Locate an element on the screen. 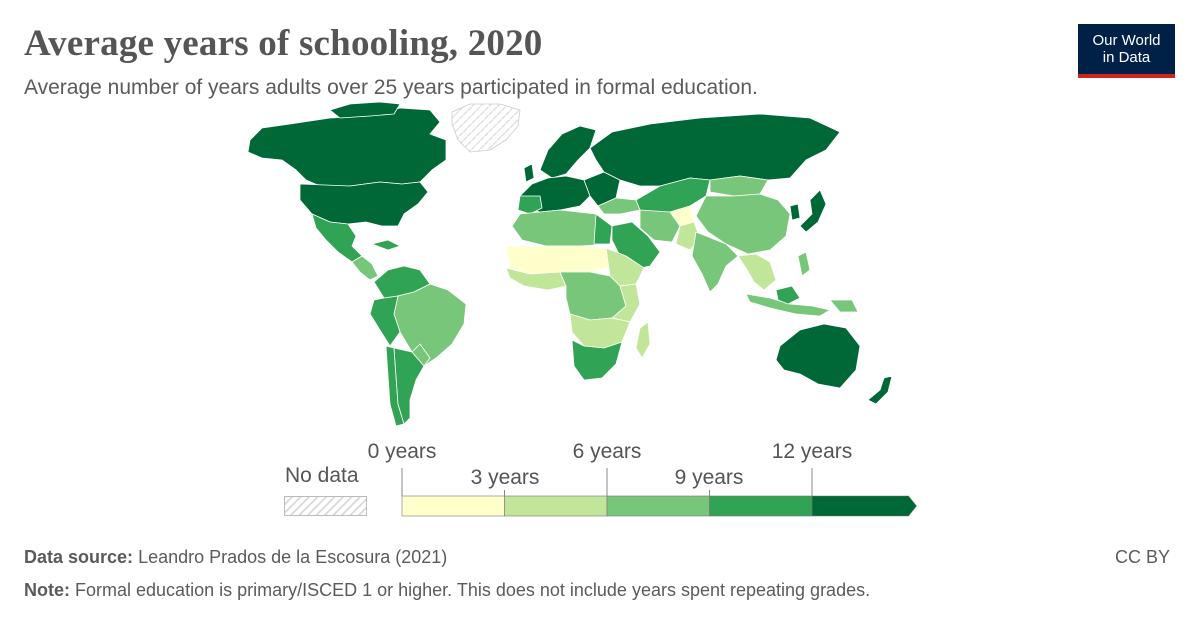 The image size is (1200, 627). region-cuba is located at coordinates (386, 245).